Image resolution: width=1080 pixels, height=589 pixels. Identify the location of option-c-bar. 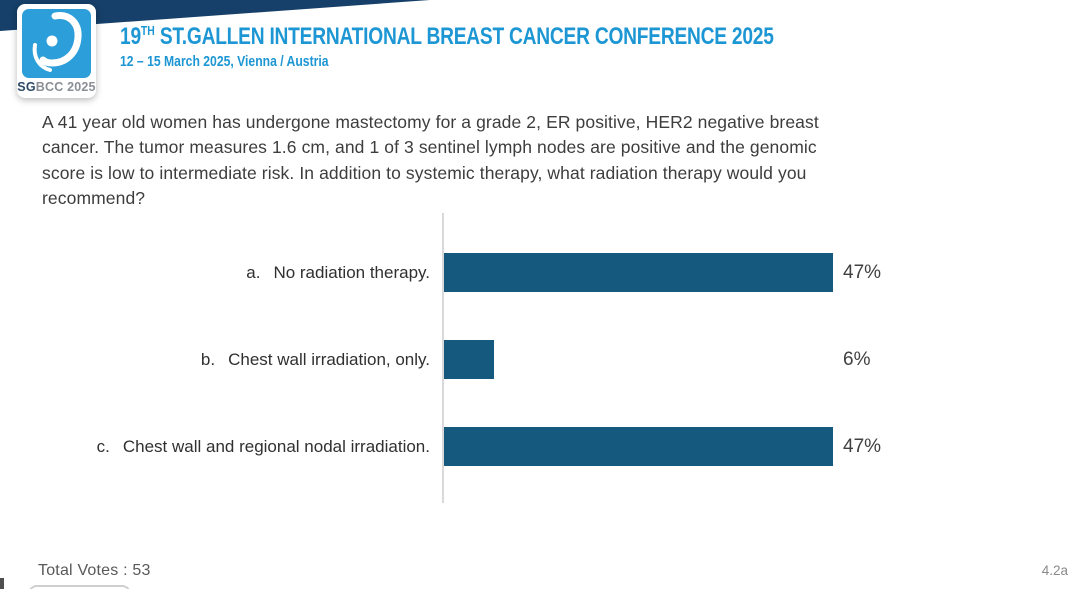
(638, 446).